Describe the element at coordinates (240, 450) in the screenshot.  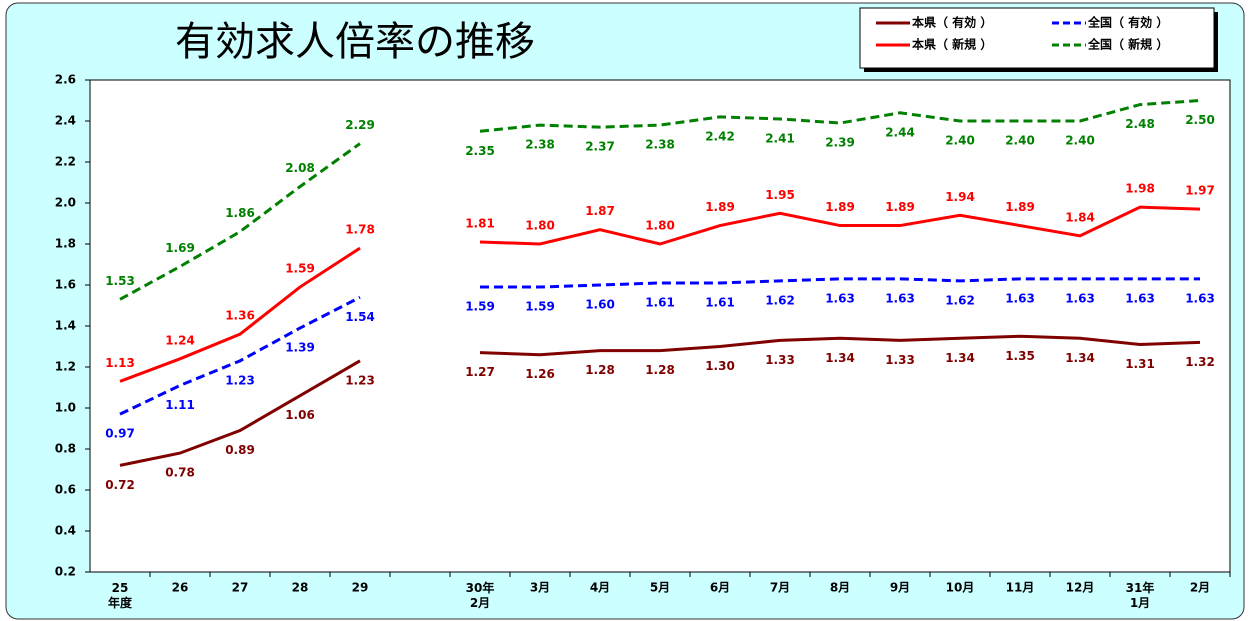
I see `data-label: 0.89` at that location.